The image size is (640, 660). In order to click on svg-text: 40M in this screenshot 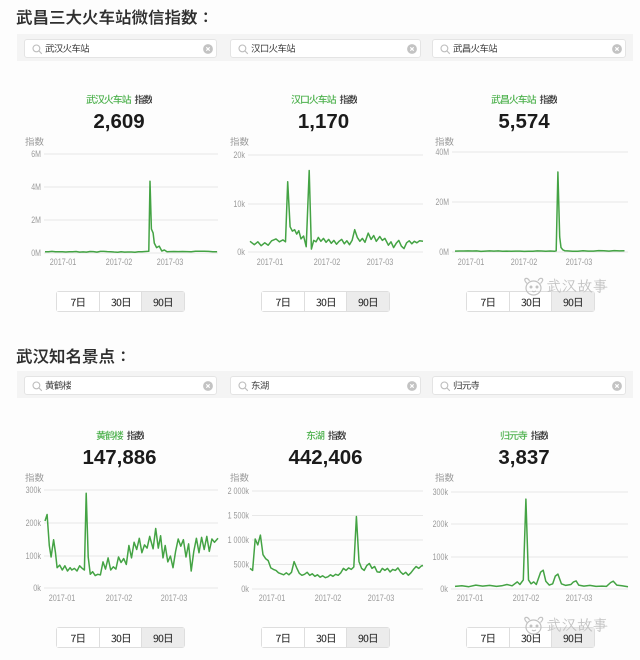, I will do `click(443, 152)`.